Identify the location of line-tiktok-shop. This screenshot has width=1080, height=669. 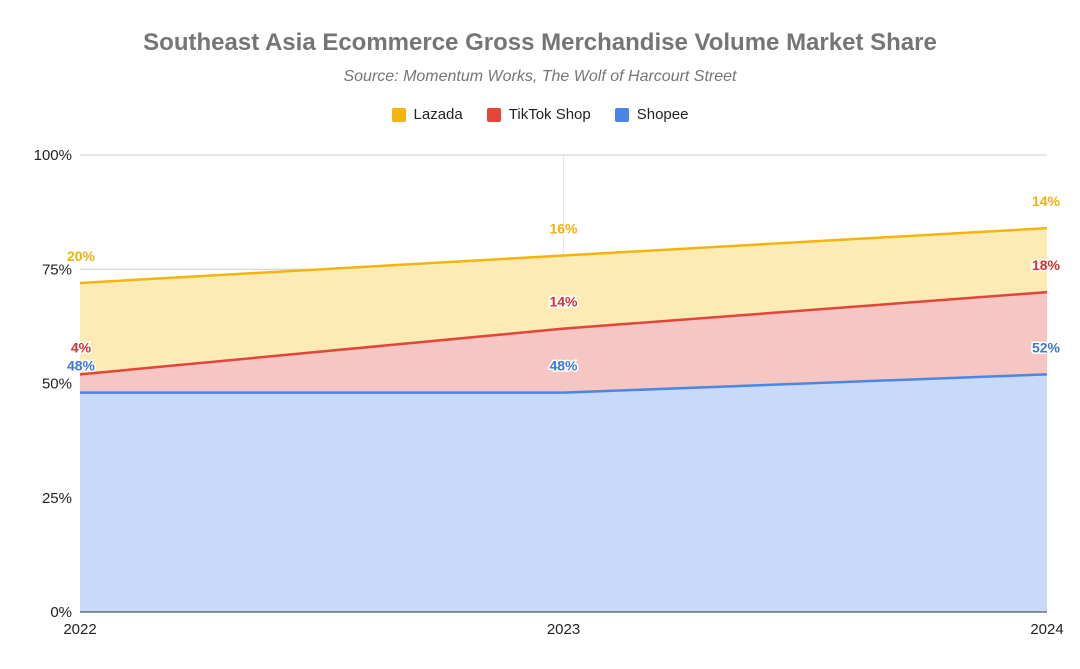
(563, 333).